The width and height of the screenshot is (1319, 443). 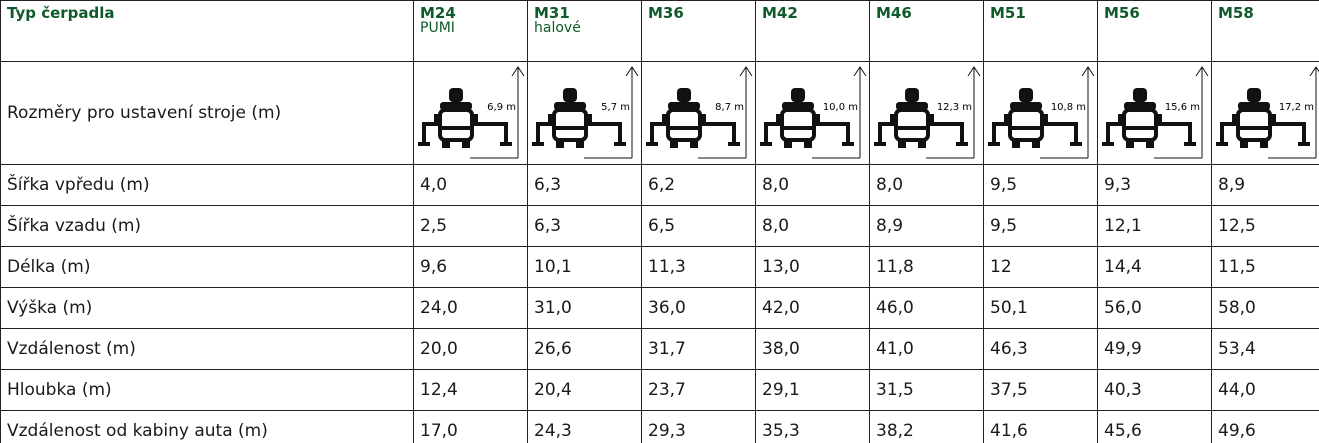 I want to click on column-name: M46, so click(x=894, y=13).